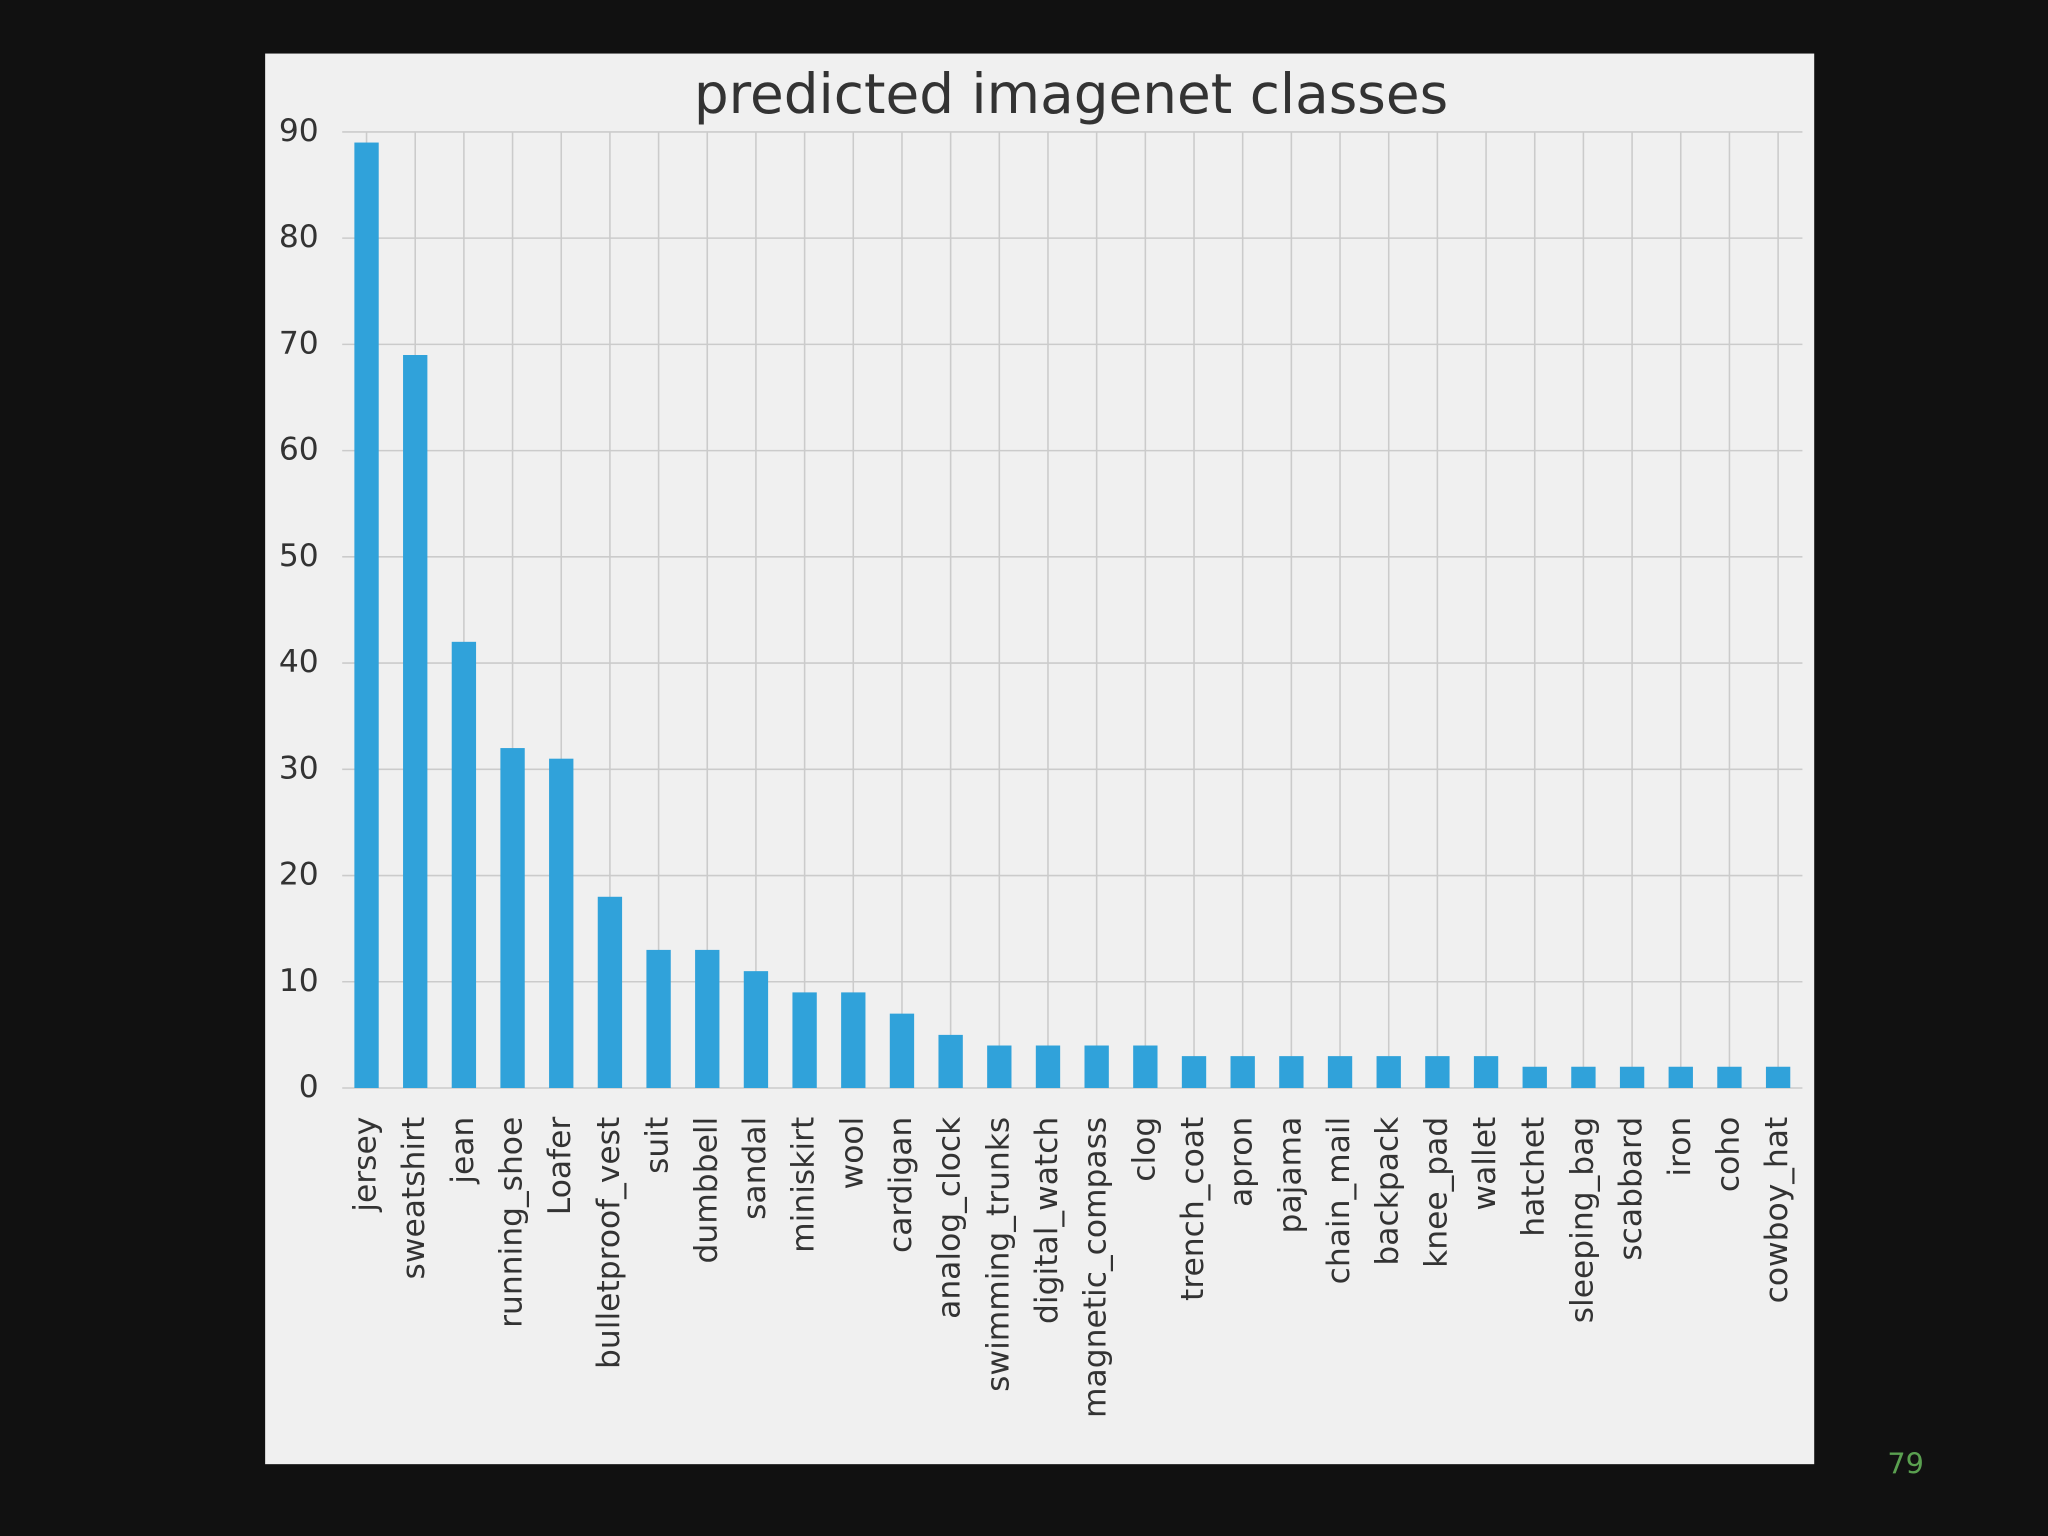 The image size is (2048, 1536). What do you see at coordinates (706, 1190) in the screenshot?
I see `x-tick-label: dumbbell` at bounding box center [706, 1190].